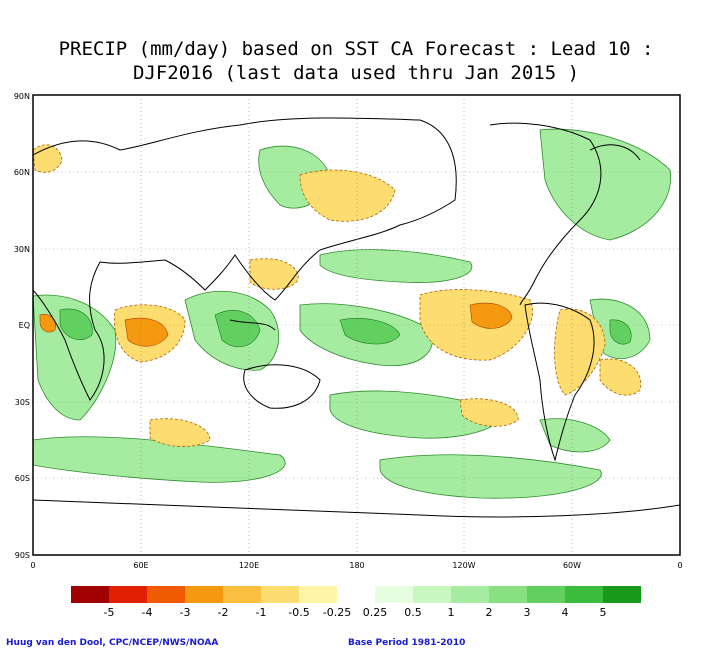  Describe the element at coordinates (22, 172) in the screenshot. I see `lat-label-60n: 60N` at that location.